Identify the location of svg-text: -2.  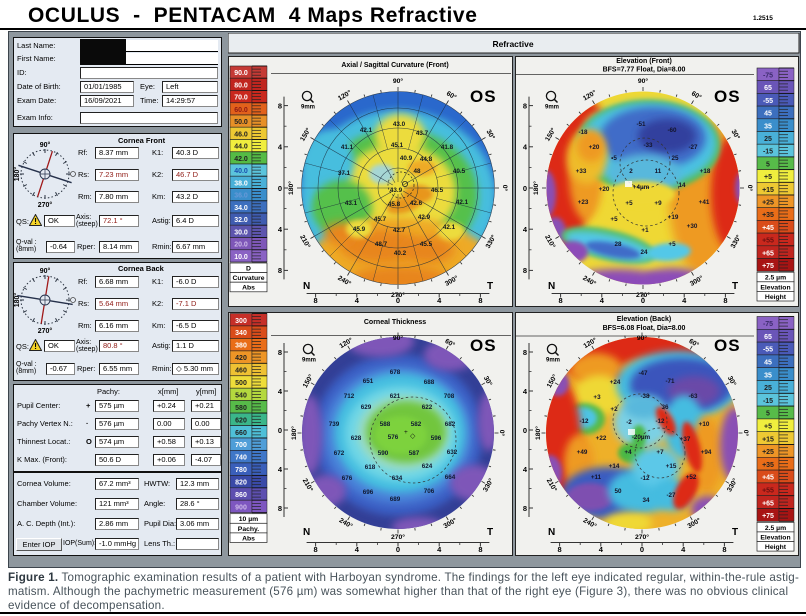
(629, 422).